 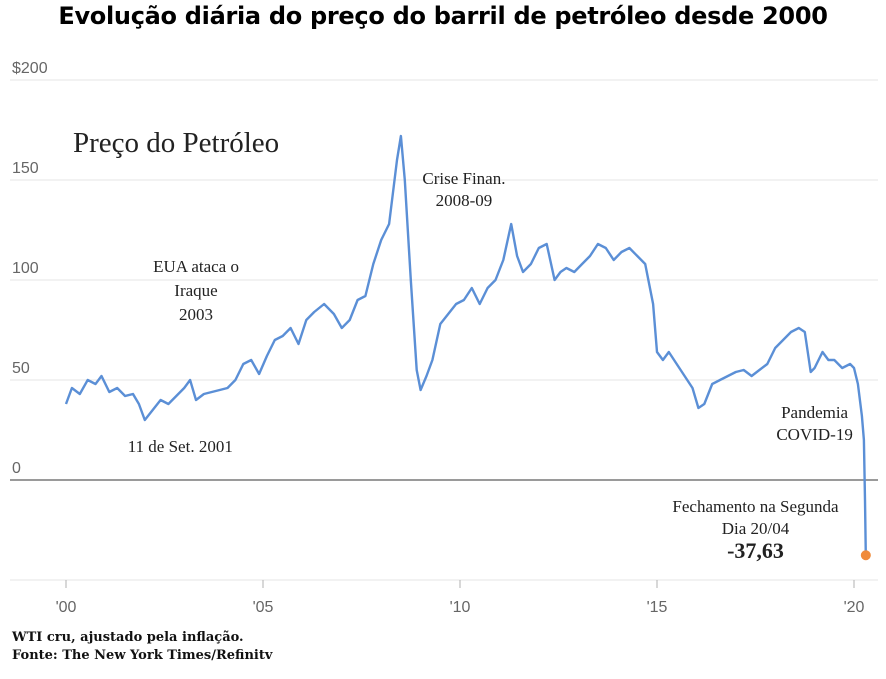 What do you see at coordinates (756, 528) in the screenshot?
I see `annotation-label: Dia 20/04` at bounding box center [756, 528].